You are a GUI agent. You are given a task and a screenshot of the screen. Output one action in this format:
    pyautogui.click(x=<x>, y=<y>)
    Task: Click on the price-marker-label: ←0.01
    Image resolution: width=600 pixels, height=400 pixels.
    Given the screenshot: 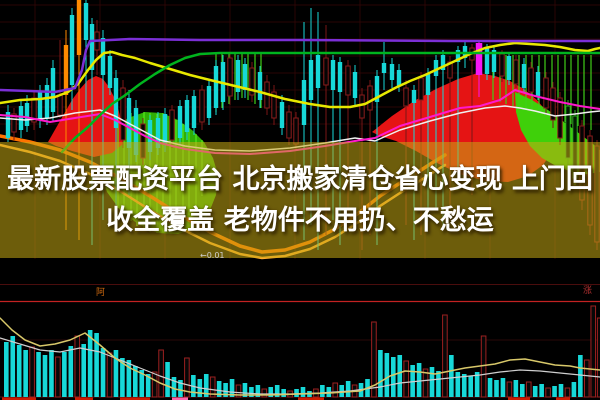 What is the action you would take?
    pyautogui.click(x=212, y=255)
    